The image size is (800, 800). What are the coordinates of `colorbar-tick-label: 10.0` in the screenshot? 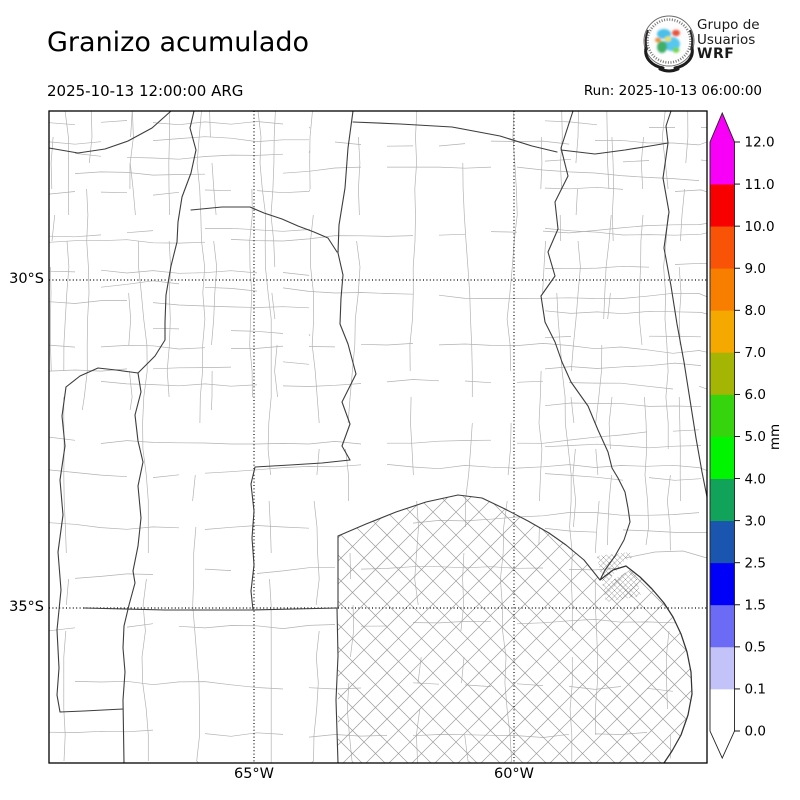 It's located at (760, 227).